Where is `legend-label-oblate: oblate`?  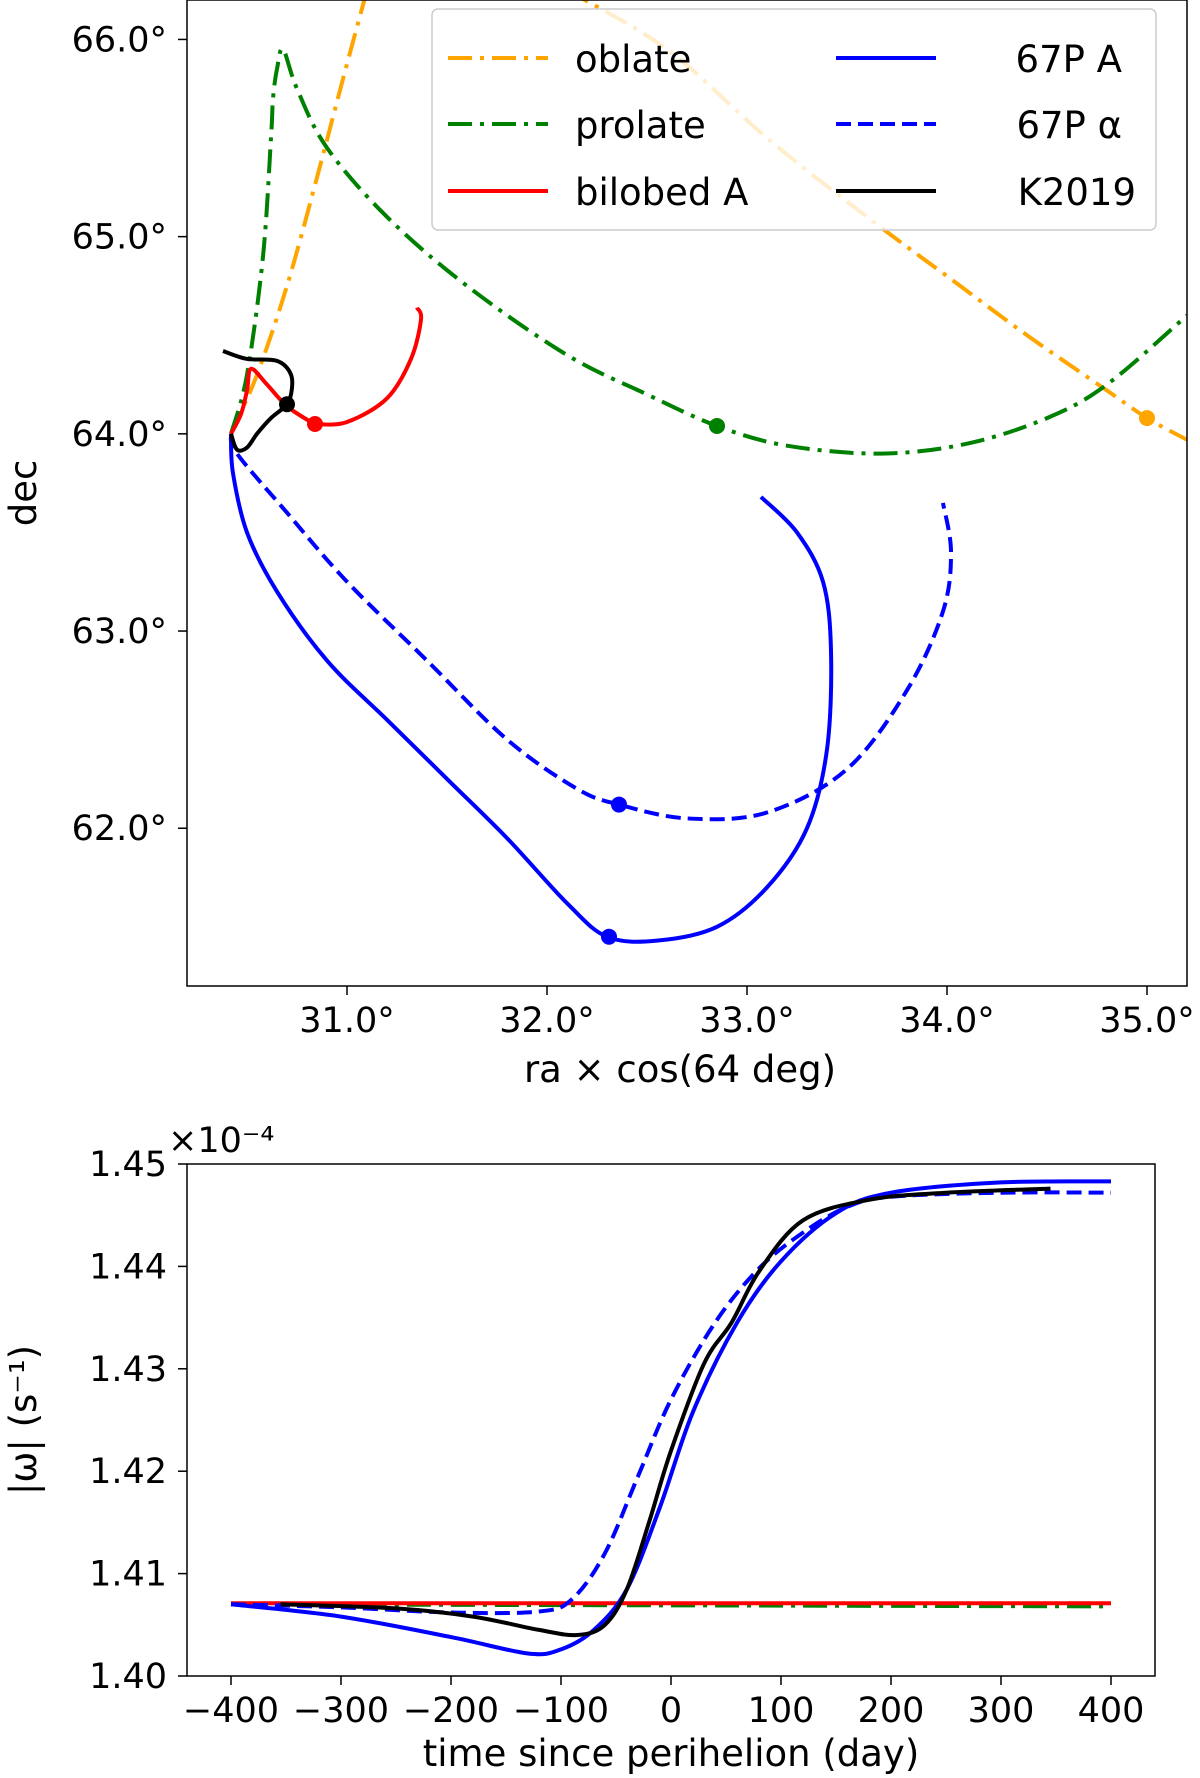
legend-label-oblate: oblate is located at coordinates (633, 59).